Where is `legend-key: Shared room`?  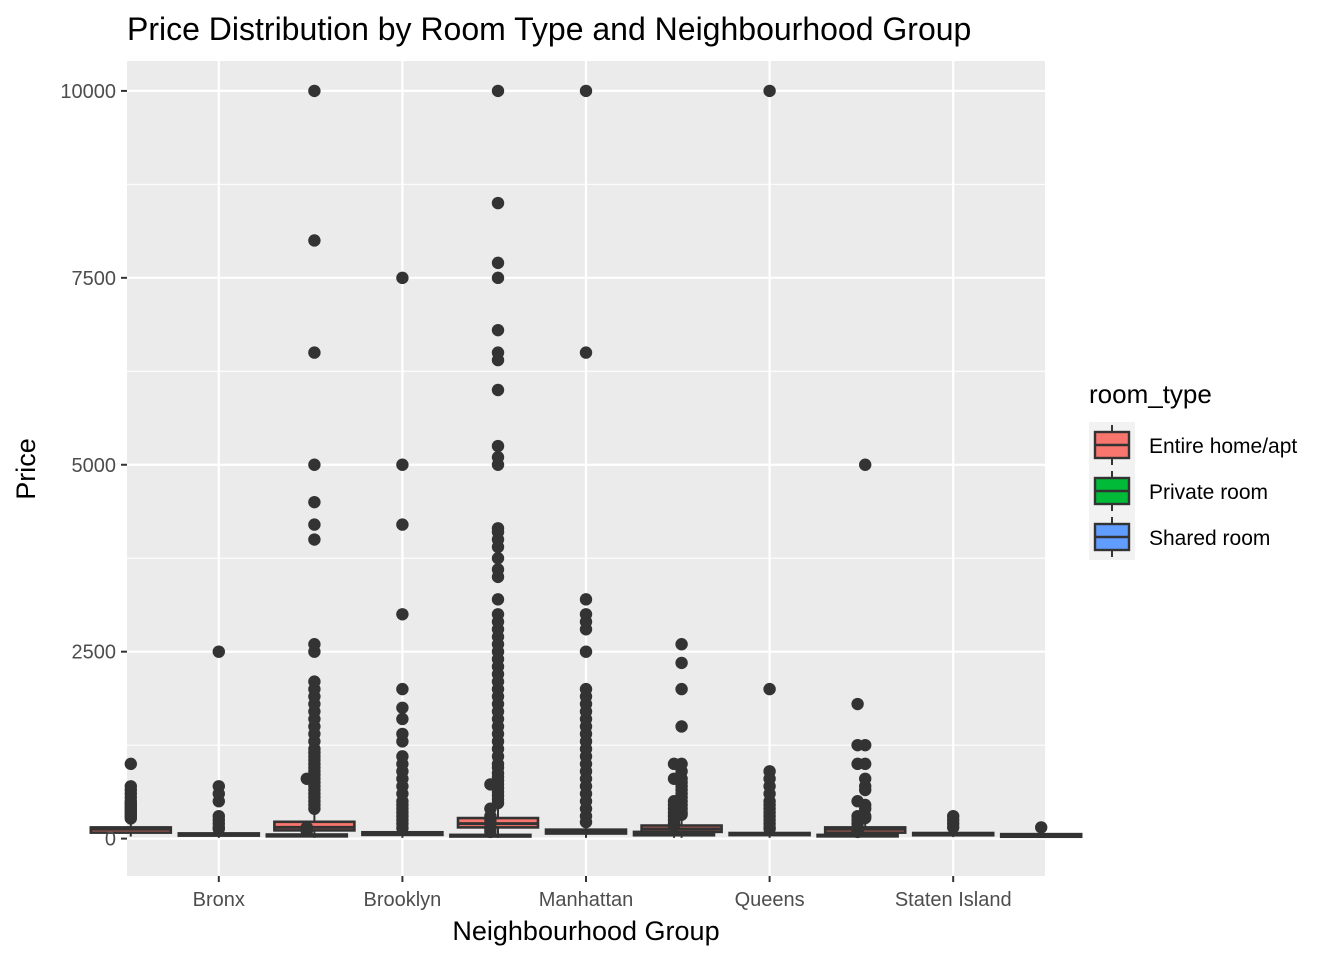
legend-key: Shared room is located at coordinates (1179, 537).